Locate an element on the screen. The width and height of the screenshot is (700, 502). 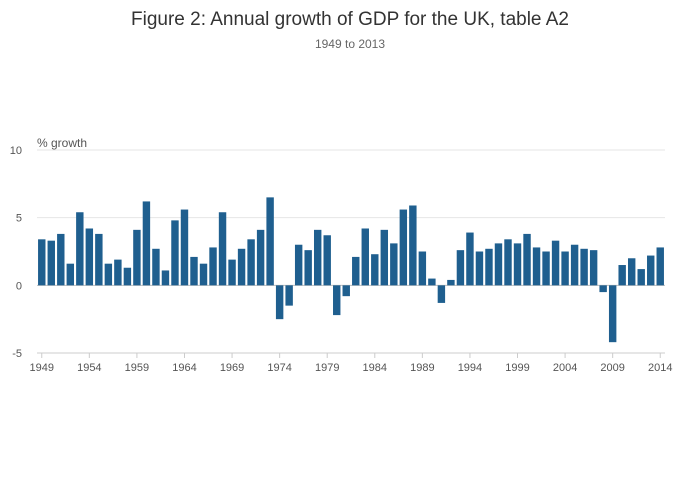
bar-1954 is located at coordinates (89, 257).